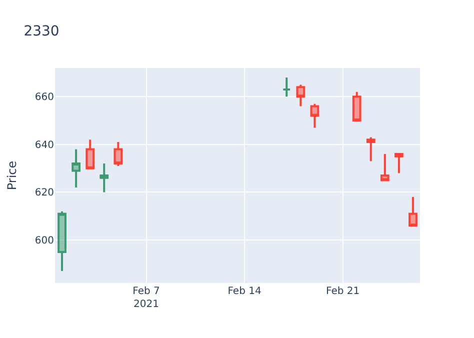  Describe the element at coordinates (42, 31) in the screenshot. I see `chart-title: 2330` at that location.